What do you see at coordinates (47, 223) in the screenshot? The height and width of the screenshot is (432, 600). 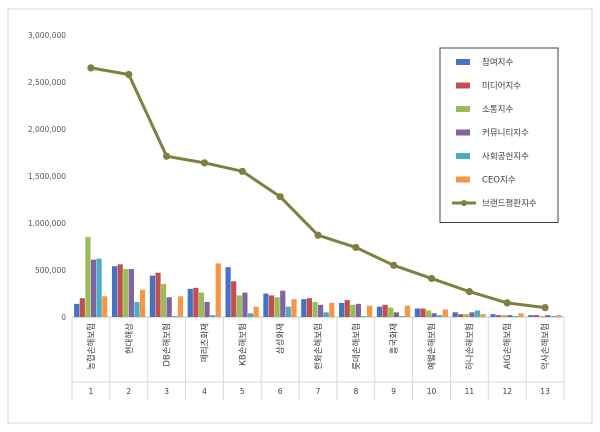 I see `y-tick-label: 1,000,000` at bounding box center [47, 223].